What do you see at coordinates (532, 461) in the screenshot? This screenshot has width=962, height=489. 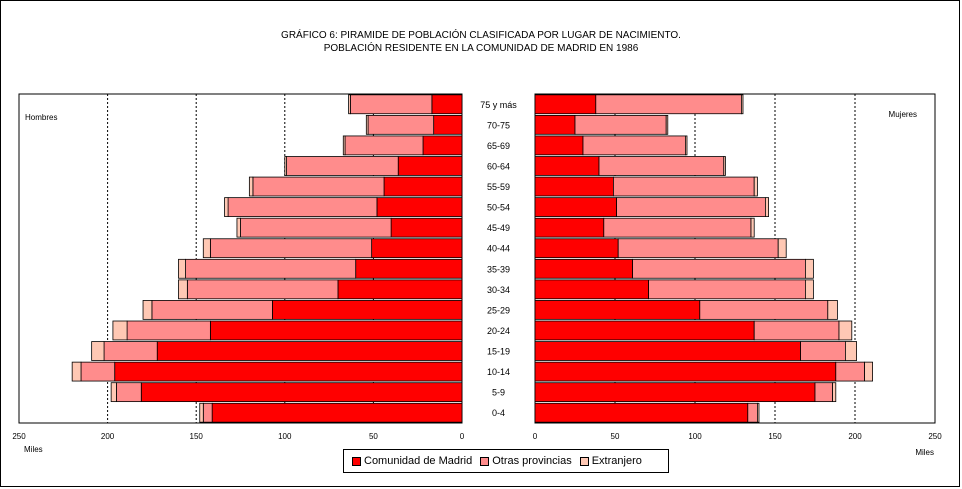 I see `legend-label-provincias: Otras provincias` at bounding box center [532, 461].